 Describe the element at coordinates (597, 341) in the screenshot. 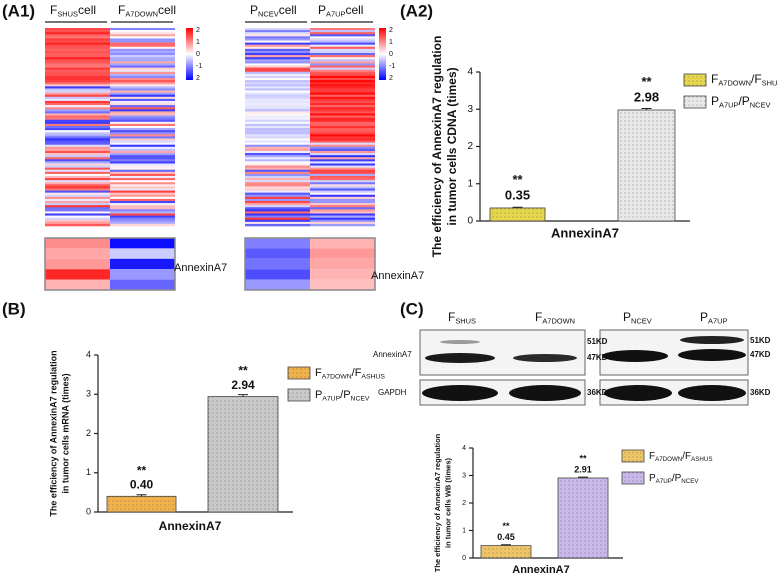

I see `marker-label: 51KD` at that location.